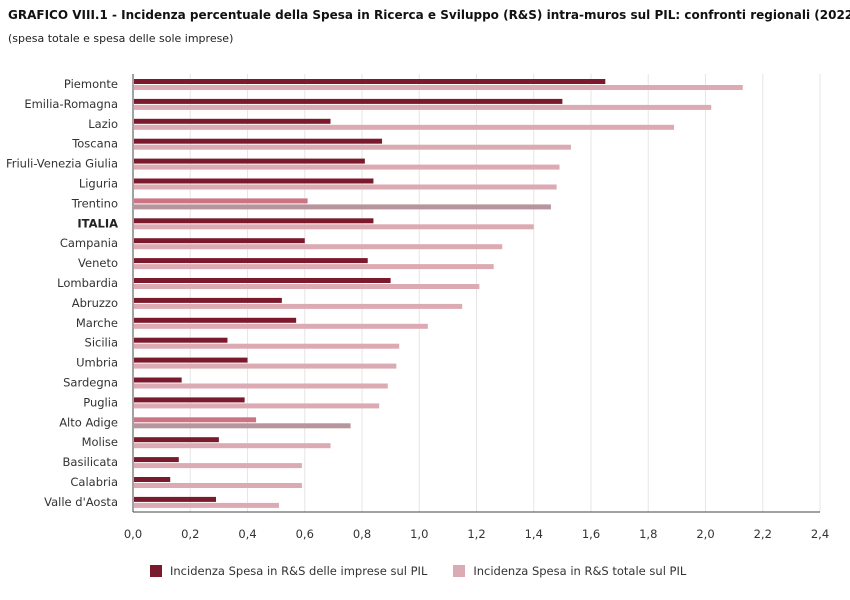  What do you see at coordinates (97, 223) in the screenshot?
I see `category-label: ITALIA` at bounding box center [97, 223].